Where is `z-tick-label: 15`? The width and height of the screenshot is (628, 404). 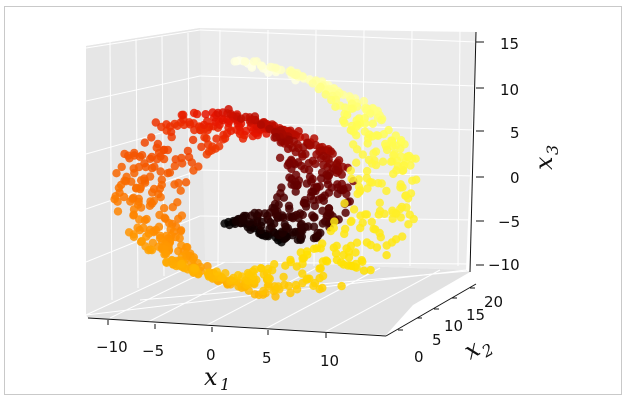
z-tick-label: 15 is located at coordinates (509, 44).